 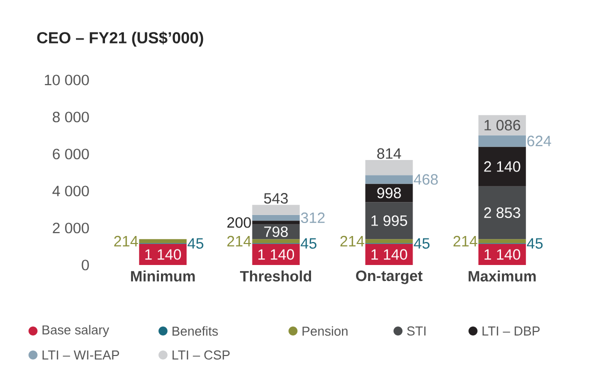 I want to click on data-label: 312, so click(x=312, y=218).